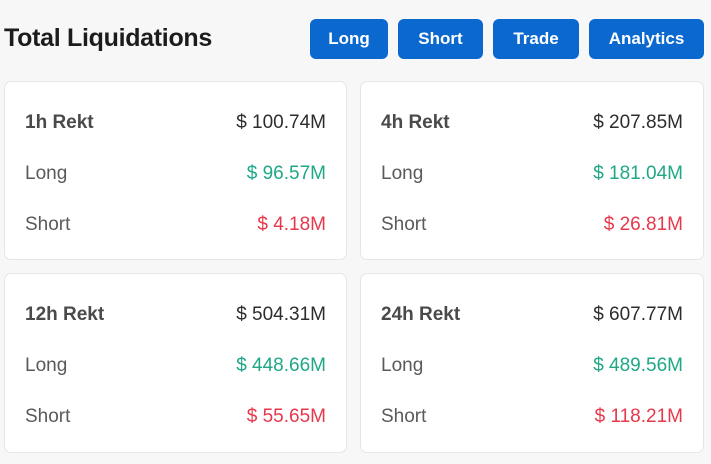  What do you see at coordinates (638, 173) in the screenshot?
I see `long-value: $ 181.04M` at bounding box center [638, 173].